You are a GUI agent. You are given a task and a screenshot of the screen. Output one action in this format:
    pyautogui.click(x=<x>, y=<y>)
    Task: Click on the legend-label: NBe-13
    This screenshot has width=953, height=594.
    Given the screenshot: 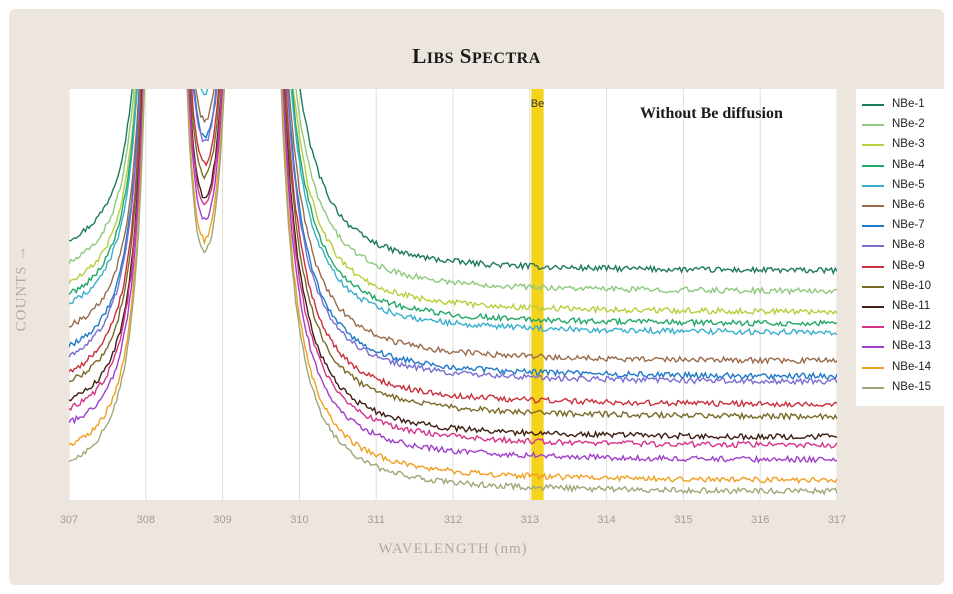 What is the action you would take?
    pyautogui.click(x=911, y=346)
    